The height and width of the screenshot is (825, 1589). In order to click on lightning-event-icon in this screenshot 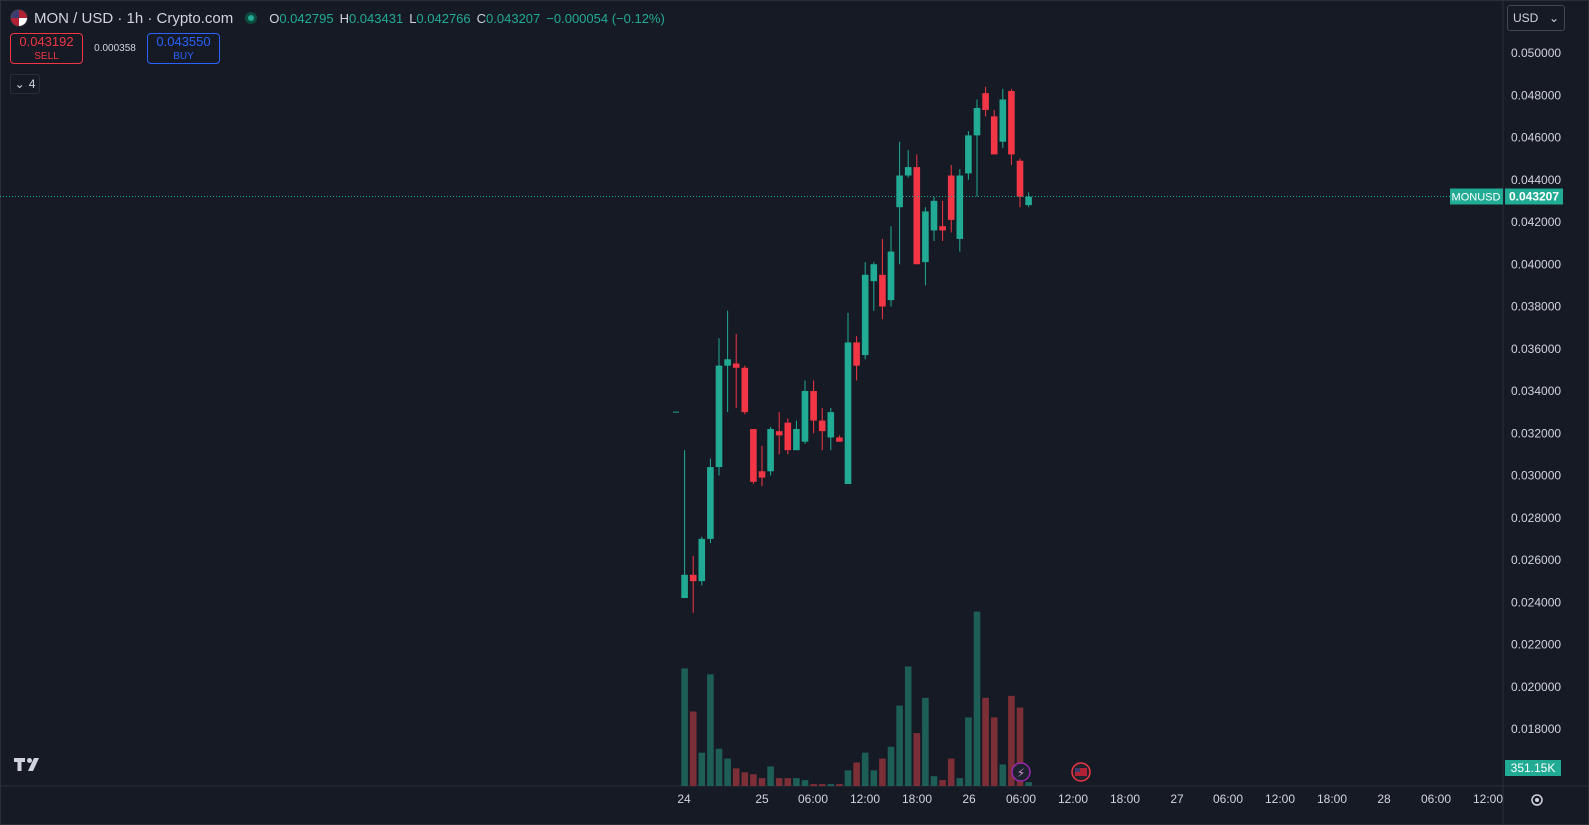, I will do `click(1021, 772)`.